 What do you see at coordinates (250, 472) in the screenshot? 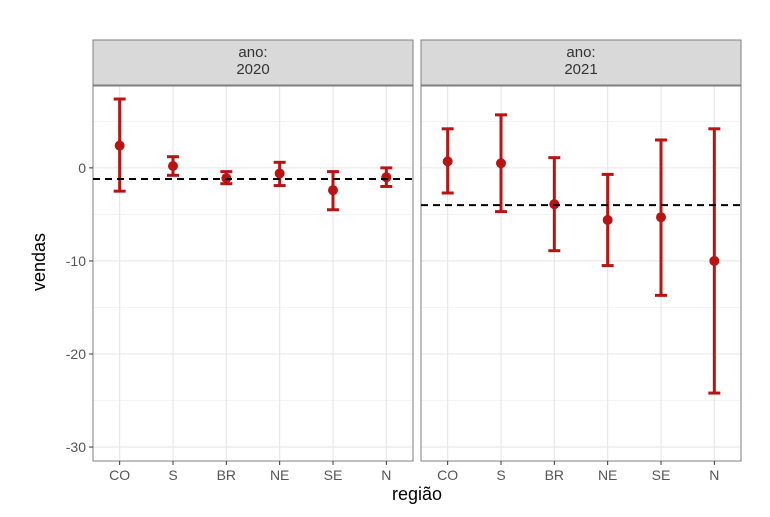
I see `x-axis-1: CO S BR NE SE N` at bounding box center [250, 472].